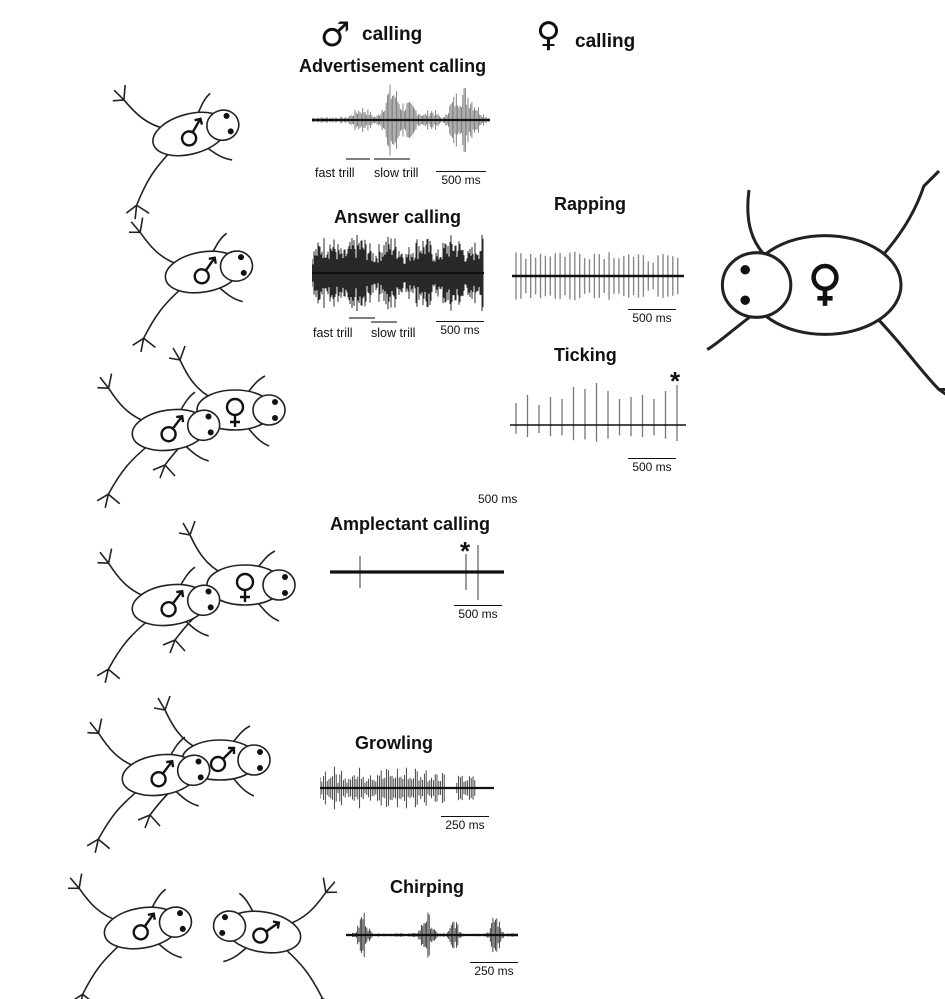 Image resolution: width=945 pixels, height=999 pixels. What do you see at coordinates (498, 499) in the screenshot?
I see `stray-scale-label: 500 ms` at bounding box center [498, 499].